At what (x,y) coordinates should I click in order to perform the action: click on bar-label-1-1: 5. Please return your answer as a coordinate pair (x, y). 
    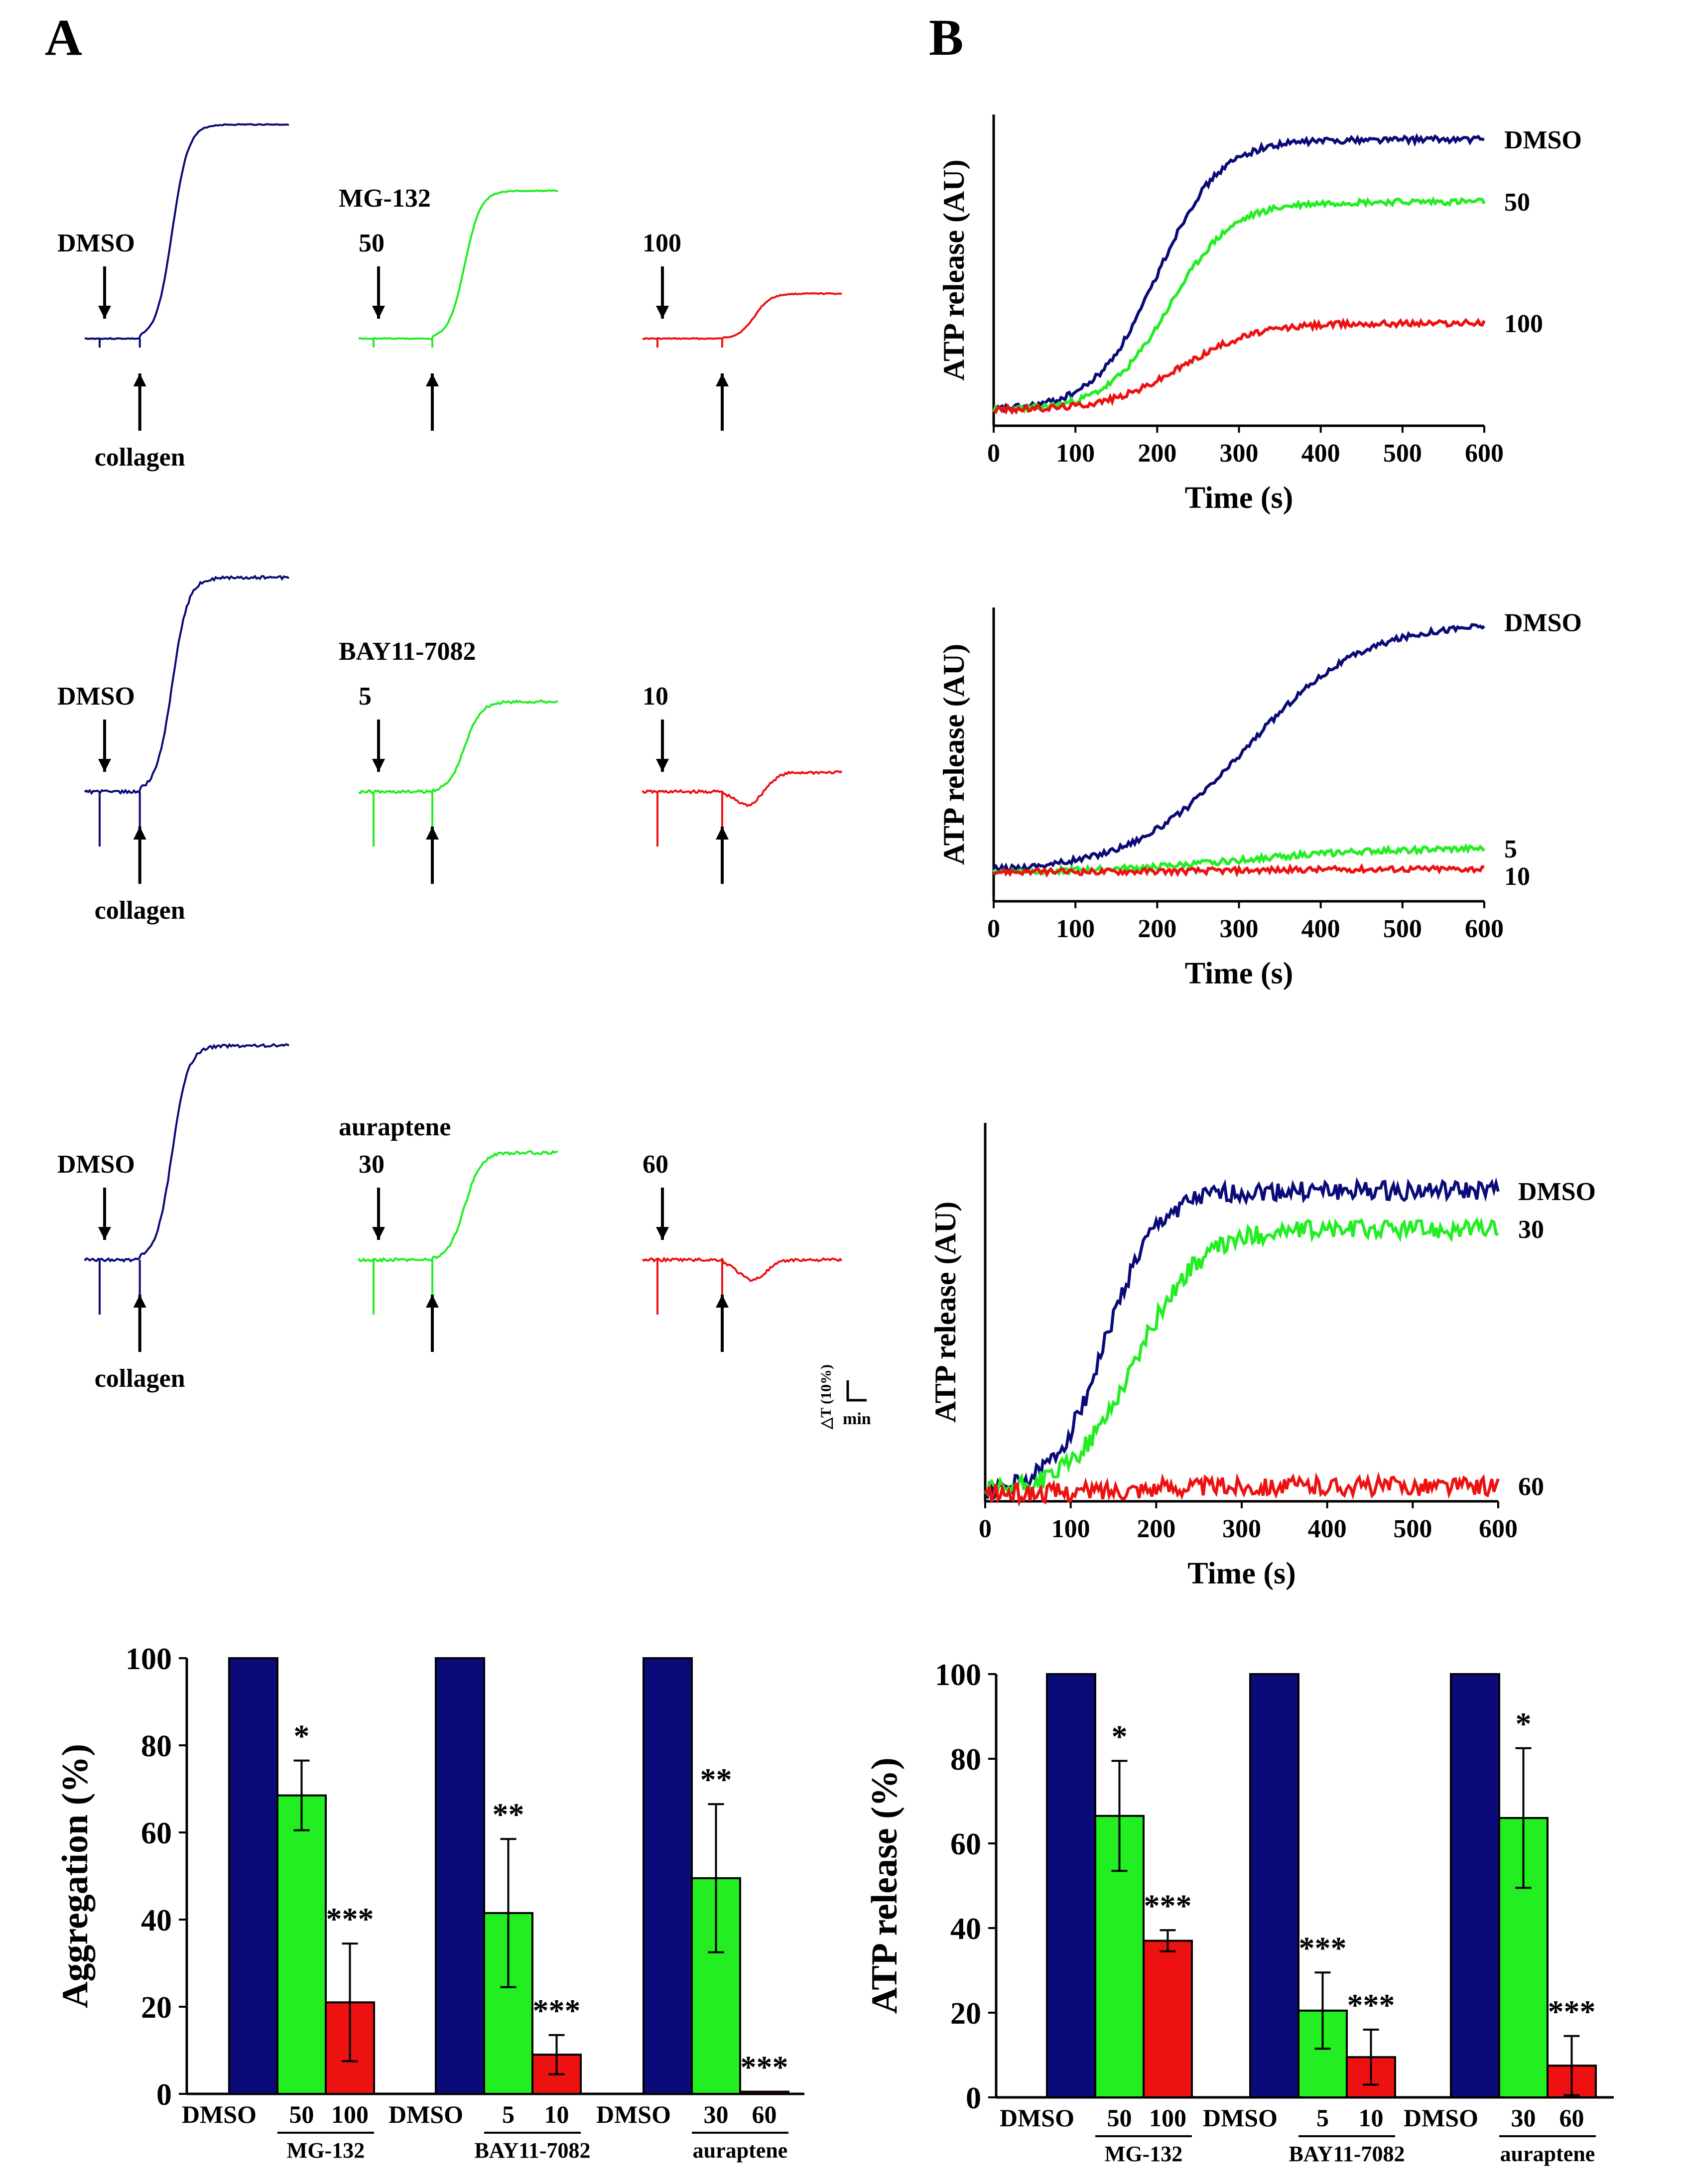
    Looking at the image, I should click on (508, 2114).